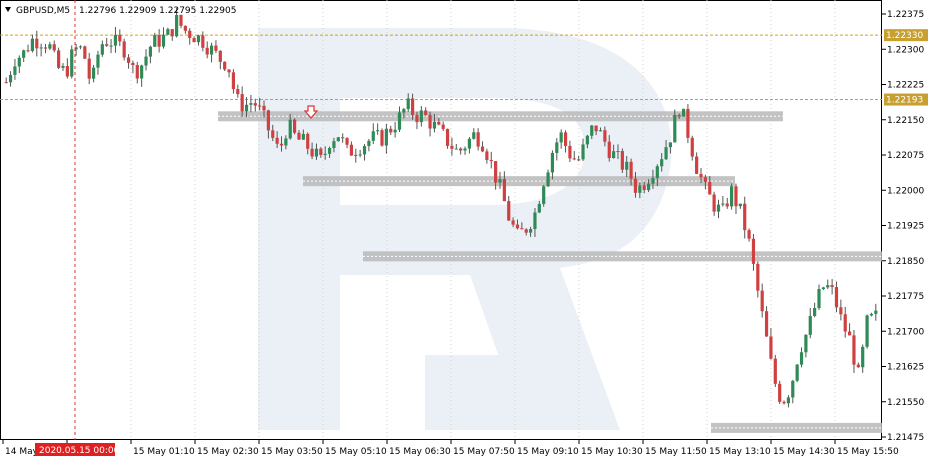 This screenshot has width=929, height=463. I want to click on ohlc-values: 1.22796 1.22909 1.22795 1.22905, so click(157, 11).